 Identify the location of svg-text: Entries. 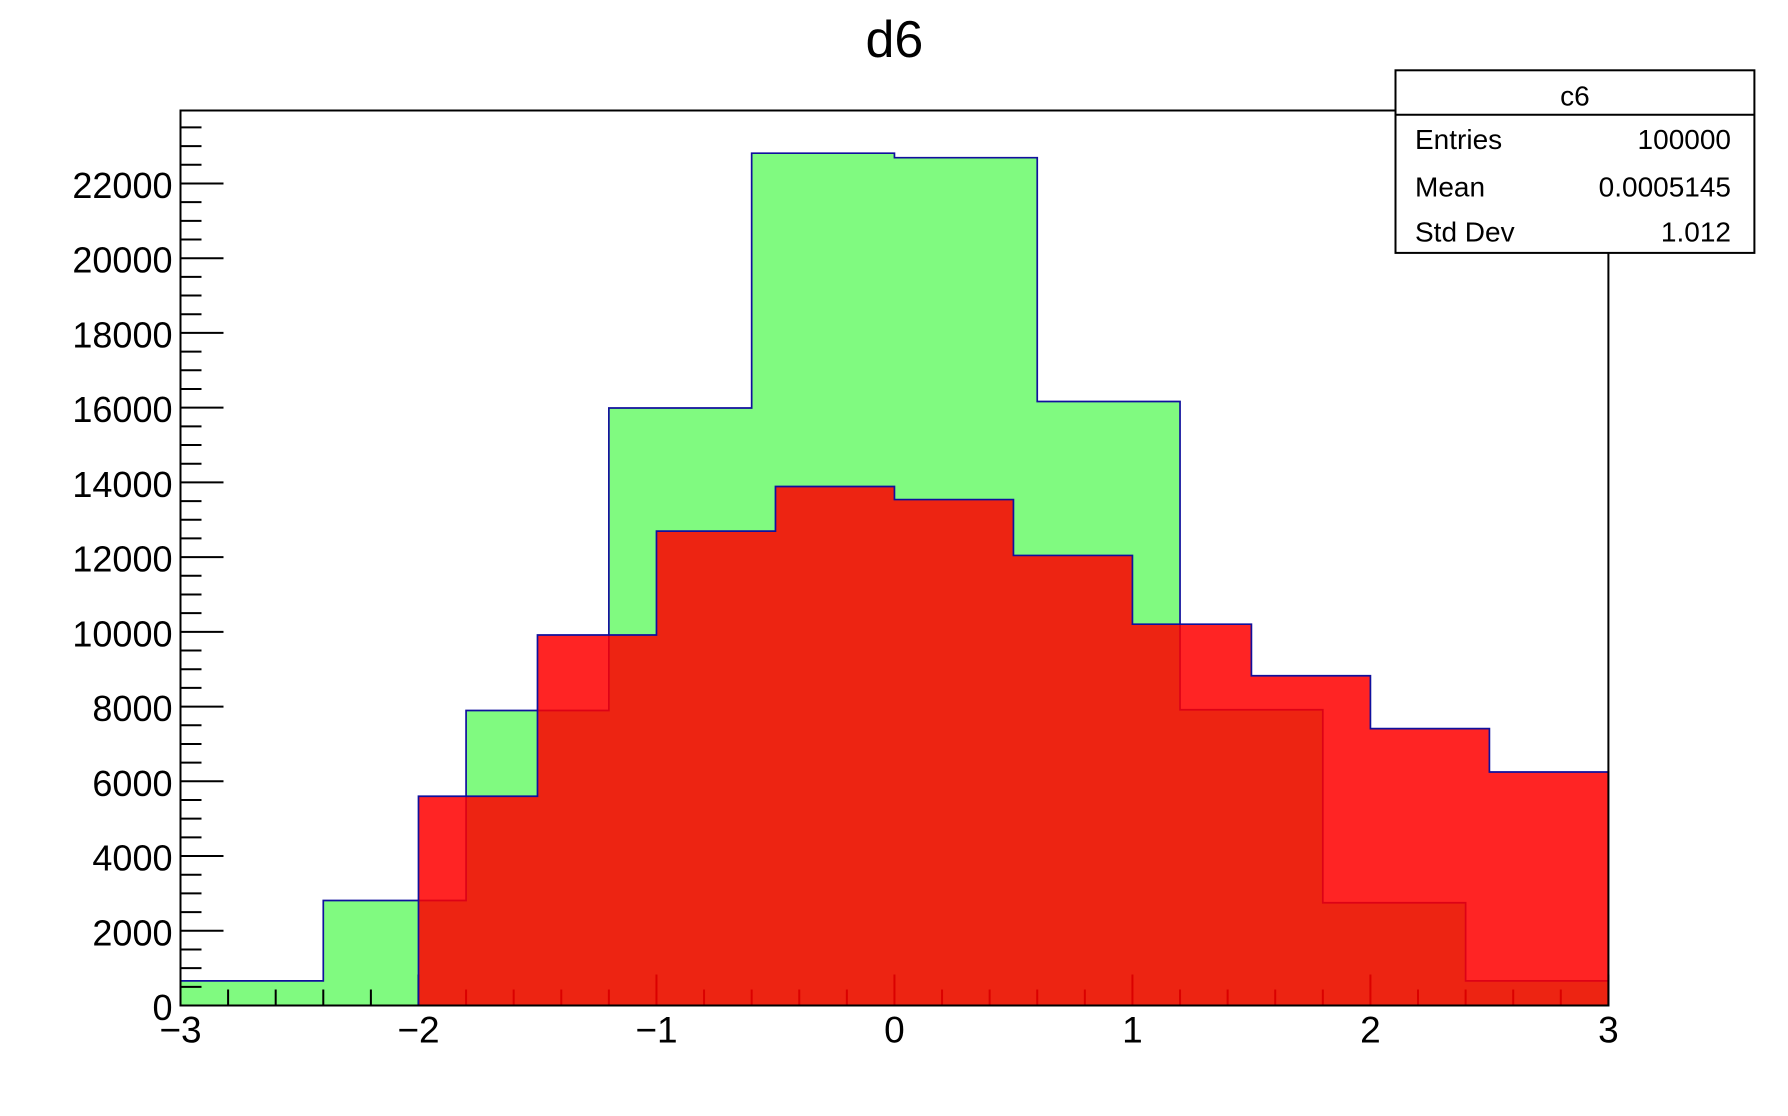
(1462, 139).